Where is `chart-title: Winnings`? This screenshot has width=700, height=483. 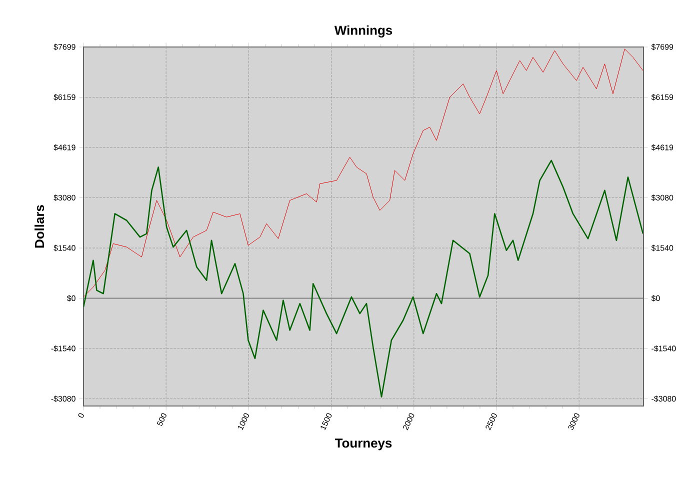 chart-title: Winnings is located at coordinates (363, 31).